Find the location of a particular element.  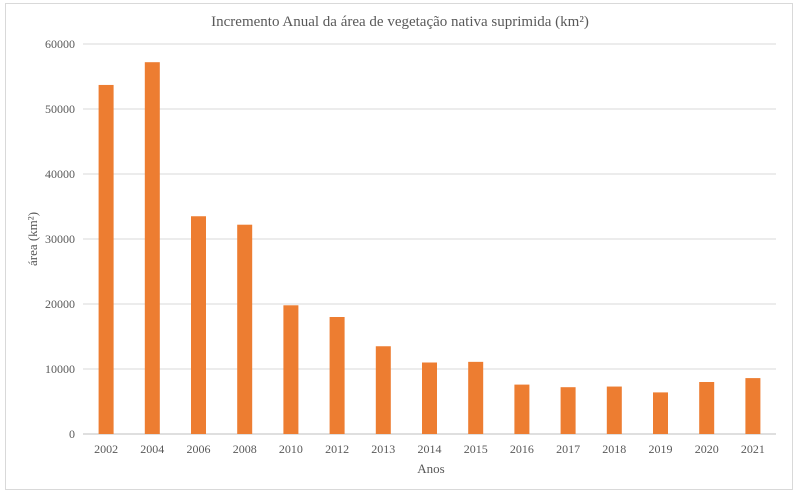

x-tick-label: 2019 is located at coordinates (661, 449).